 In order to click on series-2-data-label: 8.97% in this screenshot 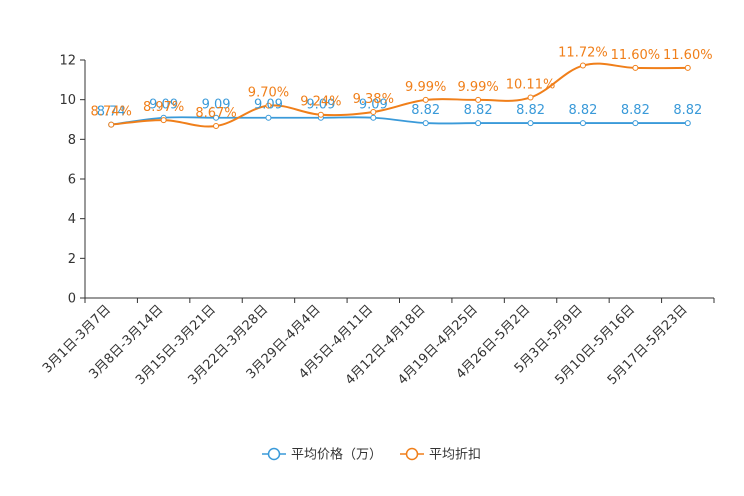, I will do `click(163, 107)`.